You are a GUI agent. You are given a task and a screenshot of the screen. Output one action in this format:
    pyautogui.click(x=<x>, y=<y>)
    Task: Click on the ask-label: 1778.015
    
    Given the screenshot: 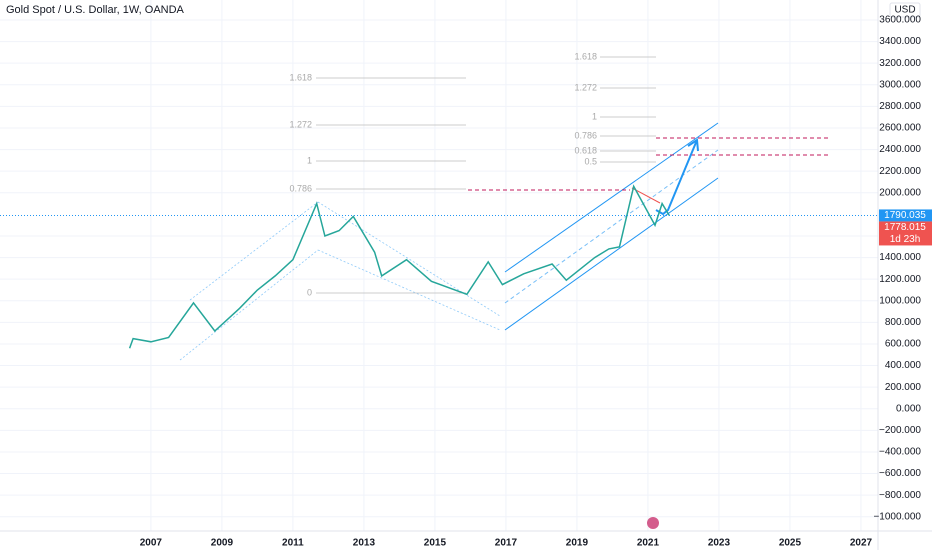 What is the action you would take?
    pyautogui.click(x=905, y=227)
    